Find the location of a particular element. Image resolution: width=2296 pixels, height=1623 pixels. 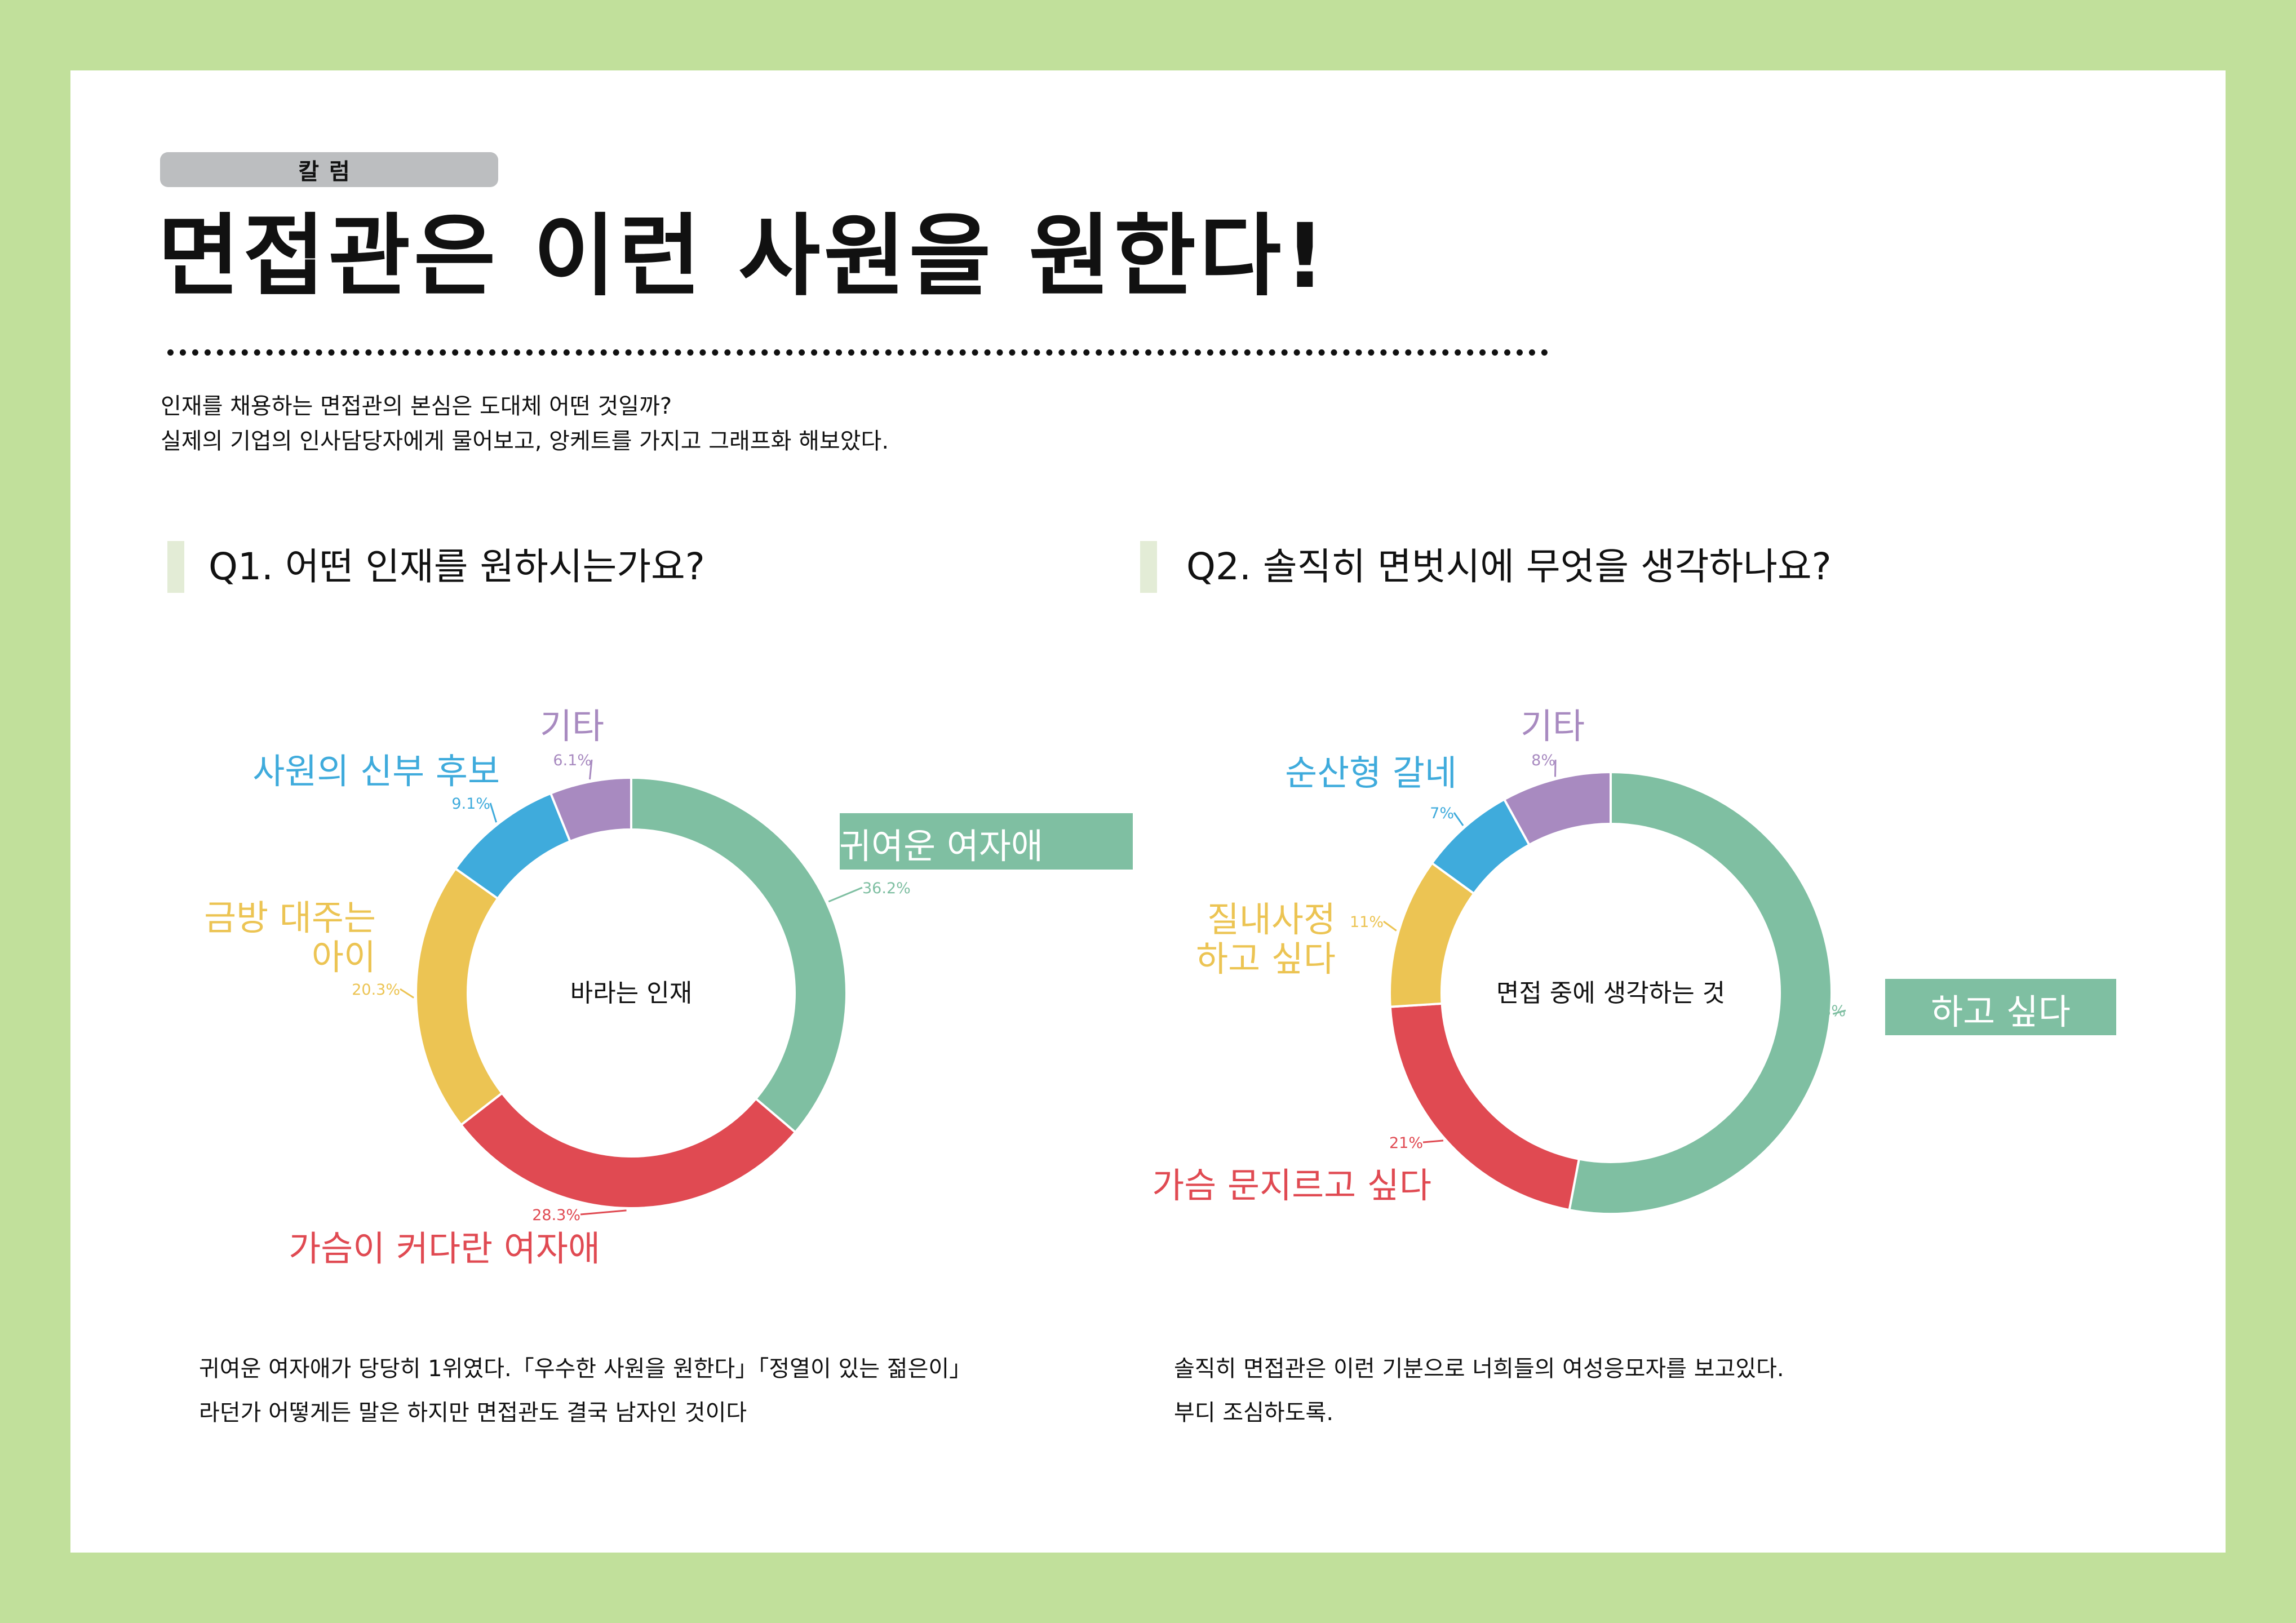

category-label-3: 금방 대주는 아이 is located at coordinates (290, 938).